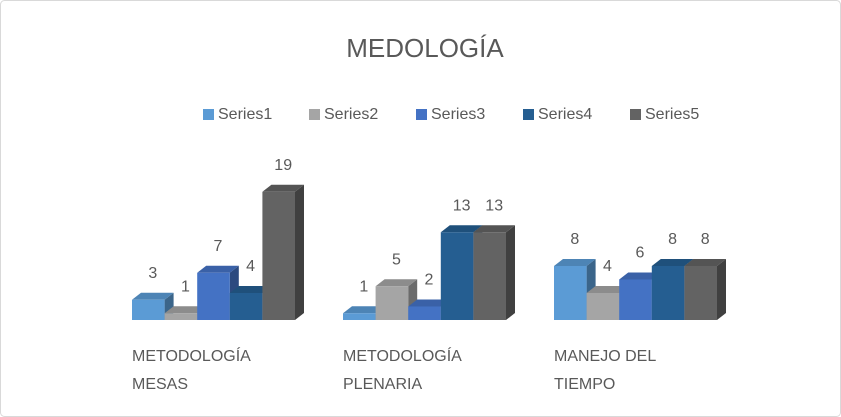 The width and height of the screenshot is (841, 417). I want to click on data-label: 19, so click(283, 165).